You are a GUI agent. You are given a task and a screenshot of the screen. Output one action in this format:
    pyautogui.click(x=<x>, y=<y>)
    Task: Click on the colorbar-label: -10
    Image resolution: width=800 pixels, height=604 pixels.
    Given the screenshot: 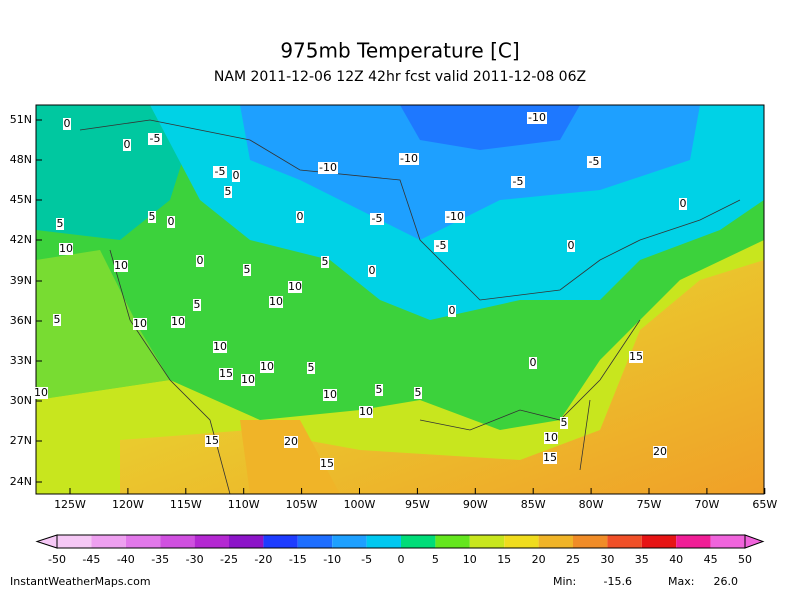 What is the action you would take?
    pyautogui.click(x=332, y=559)
    